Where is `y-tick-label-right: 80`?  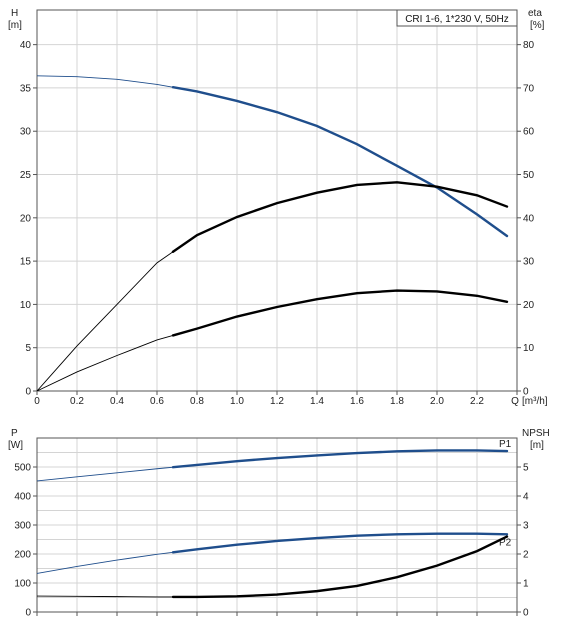
y-tick-label-right: 80 is located at coordinates (529, 45).